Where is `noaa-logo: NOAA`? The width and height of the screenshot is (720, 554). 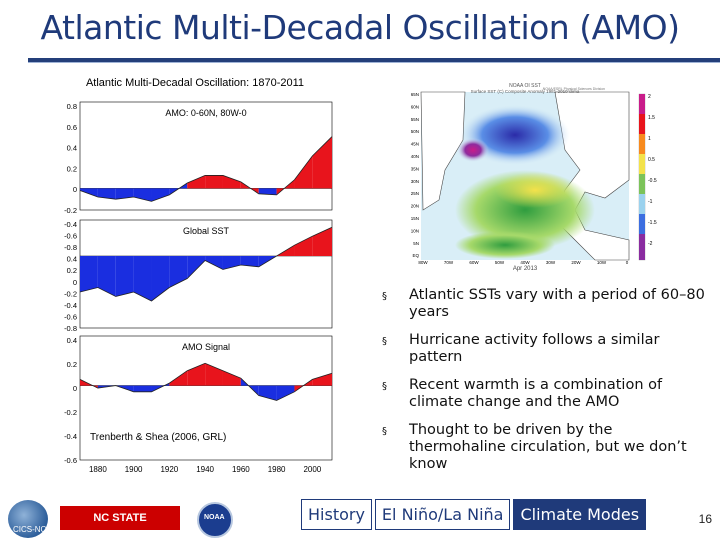 noaa-logo: NOAA is located at coordinates (215, 520).